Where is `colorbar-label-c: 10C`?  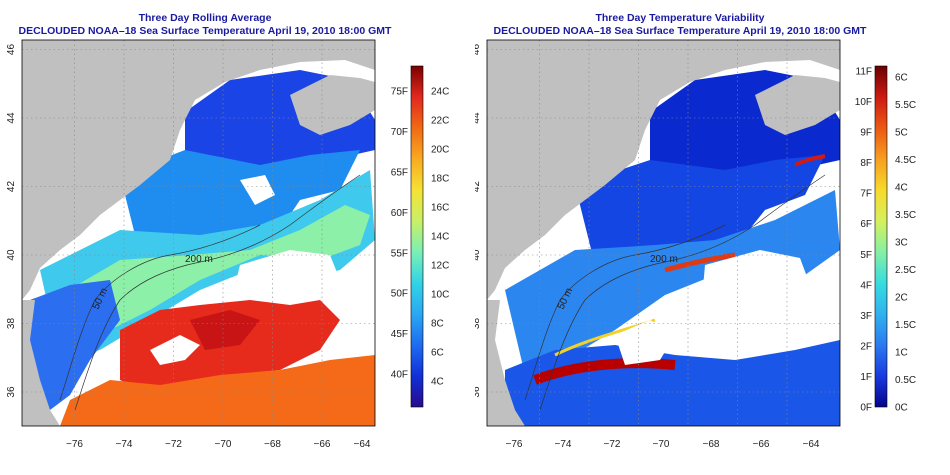
colorbar-label-c: 10C is located at coordinates (440, 295).